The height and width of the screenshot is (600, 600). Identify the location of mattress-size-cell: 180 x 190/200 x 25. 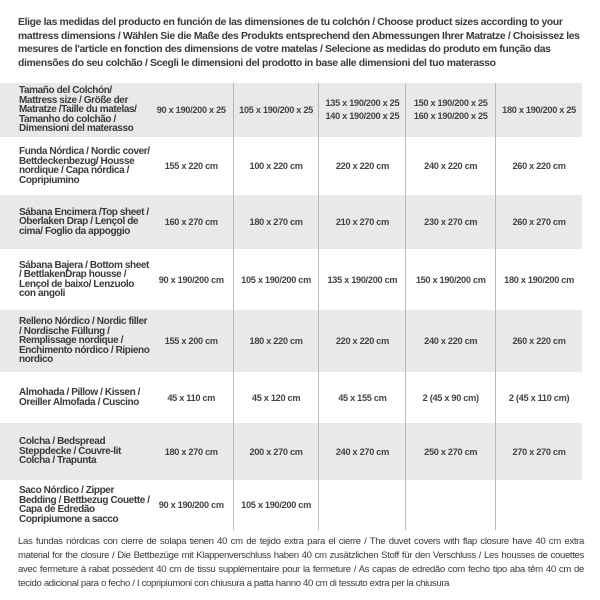
(538, 110).